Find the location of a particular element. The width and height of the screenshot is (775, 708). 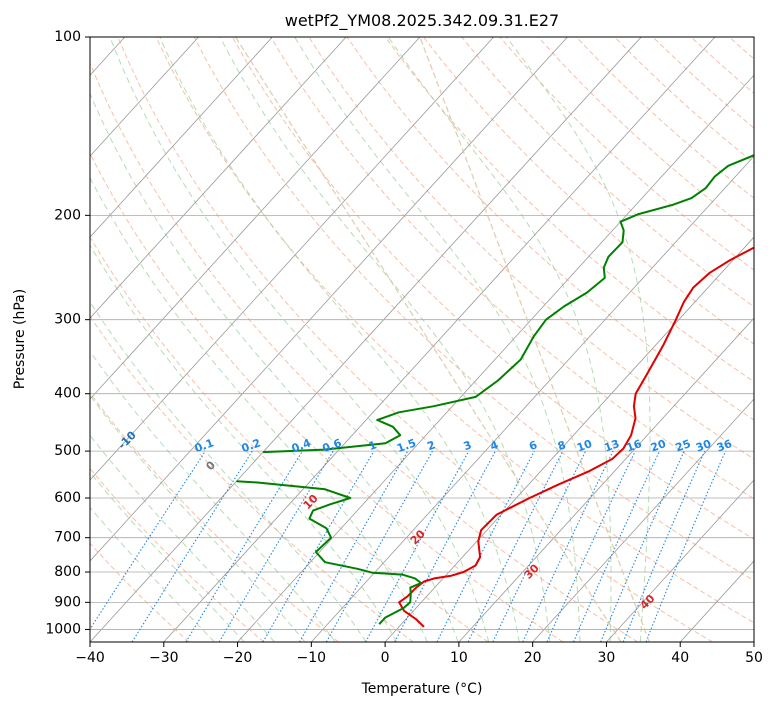

y-tick-label: 600 is located at coordinates (67, 498).